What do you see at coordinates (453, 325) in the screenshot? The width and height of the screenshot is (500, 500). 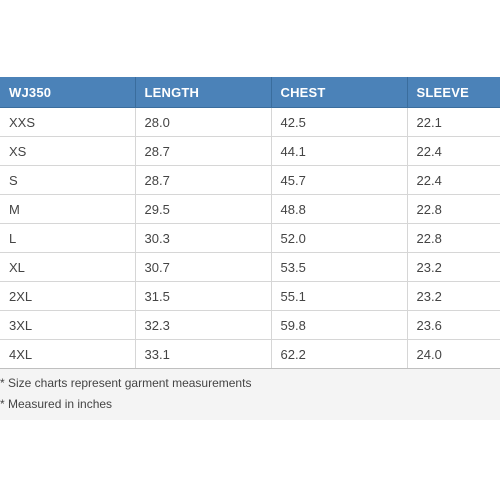 I see `sleeve-cell: 23.6` at bounding box center [453, 325].